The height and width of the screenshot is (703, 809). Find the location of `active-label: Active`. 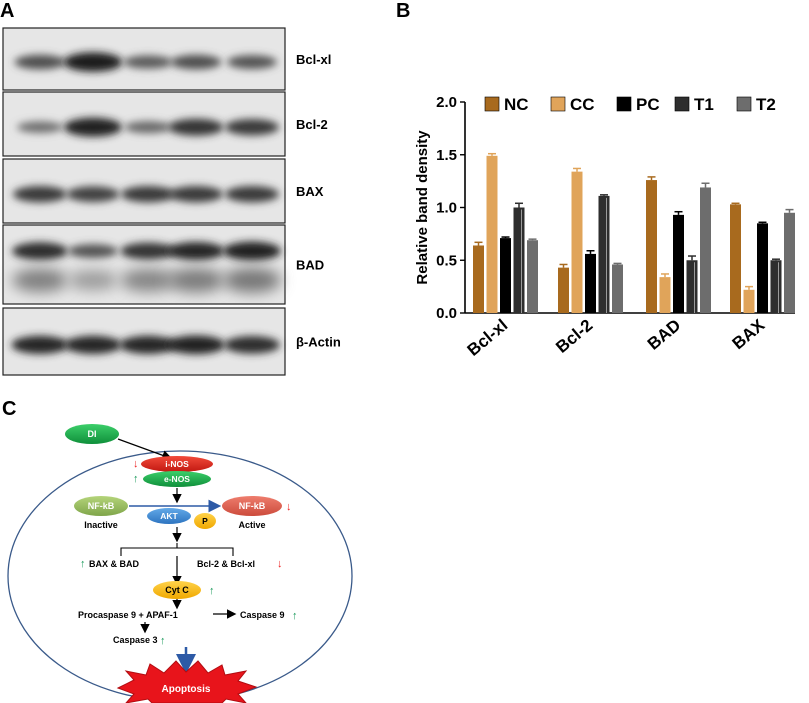

active-label: Active is located at coordinates (251, 525).